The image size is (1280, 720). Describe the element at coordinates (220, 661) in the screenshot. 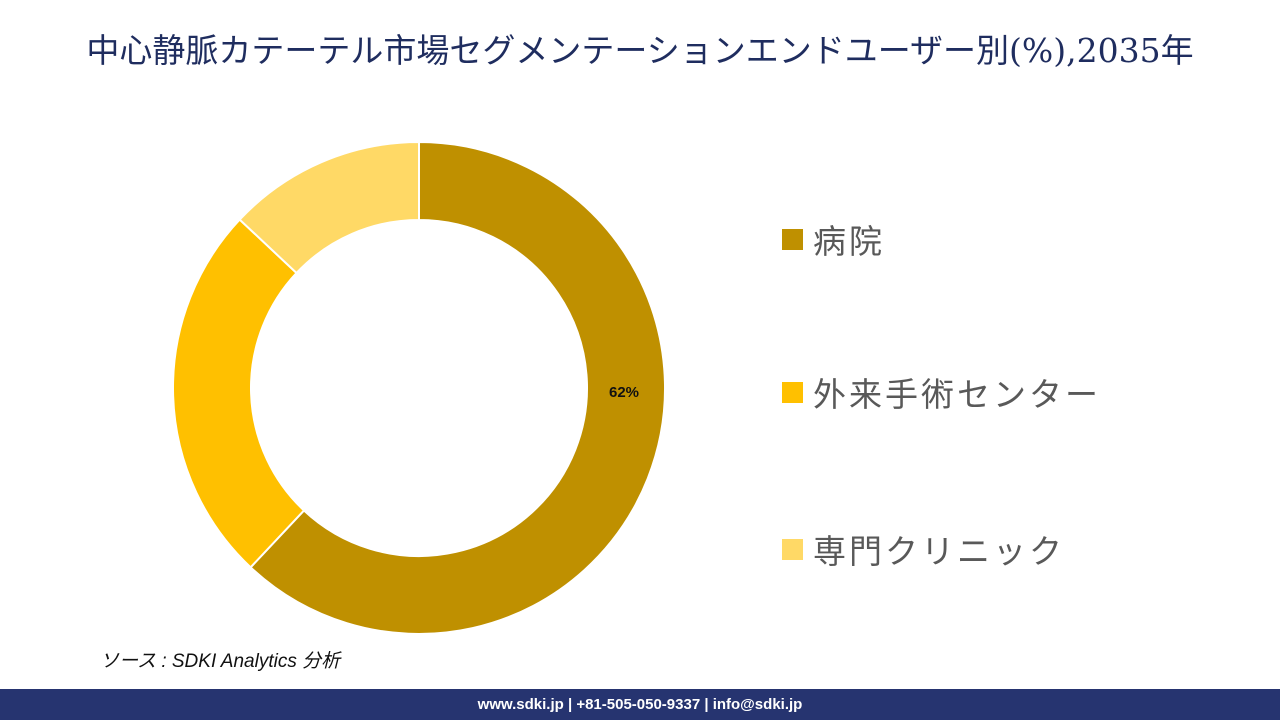

I see `source-note: ソース : SDKI Analytics 分析` at that location.